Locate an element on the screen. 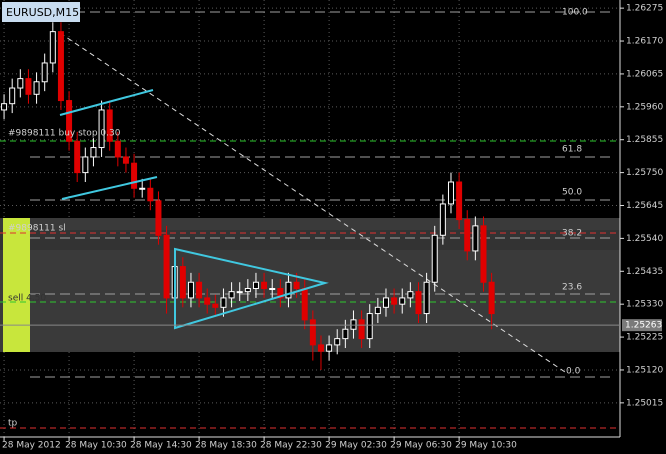 This screenshot has height=454, width=666. order-label: #9898111 buy stop 0.30 is located at coordinates (64, 134).